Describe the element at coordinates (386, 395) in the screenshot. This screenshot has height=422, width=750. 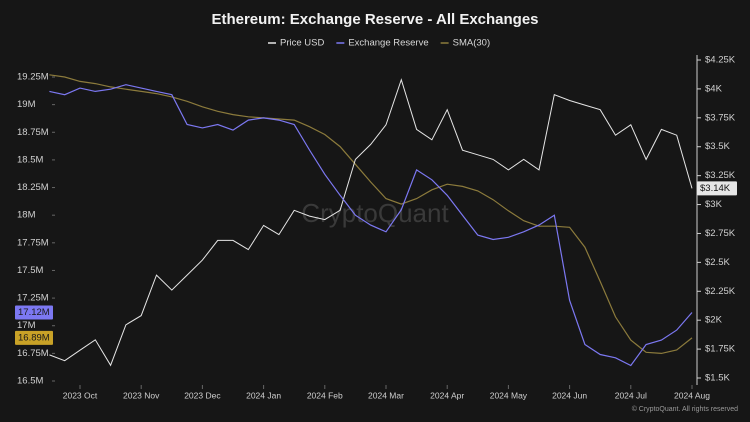
I see `x-tick-label: 2024 Mar` at that location.